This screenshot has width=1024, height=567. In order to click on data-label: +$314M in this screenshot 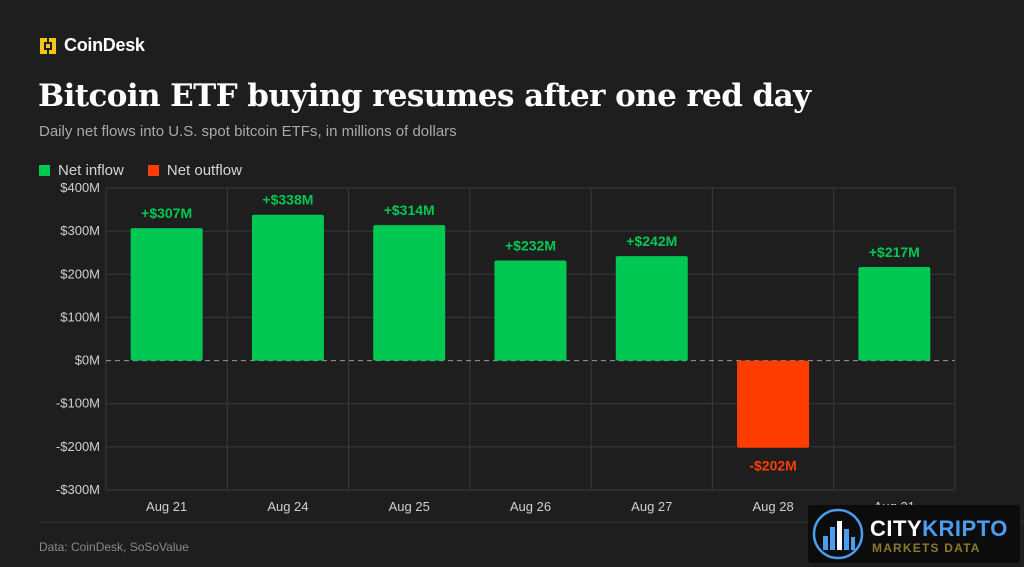, I will do `click(409, 210)`.